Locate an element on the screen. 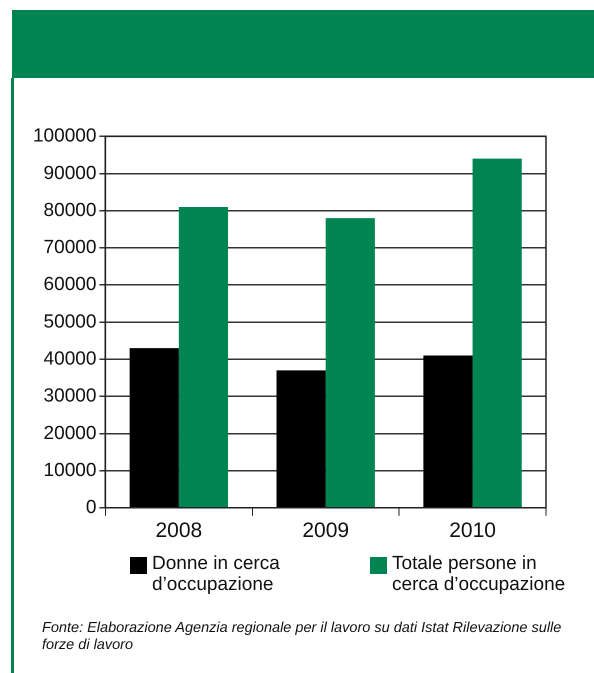 Image resolution: width=594 pixels, height=673 pixels. y-tick-label: 100000 is located at coordinates (64, 136).